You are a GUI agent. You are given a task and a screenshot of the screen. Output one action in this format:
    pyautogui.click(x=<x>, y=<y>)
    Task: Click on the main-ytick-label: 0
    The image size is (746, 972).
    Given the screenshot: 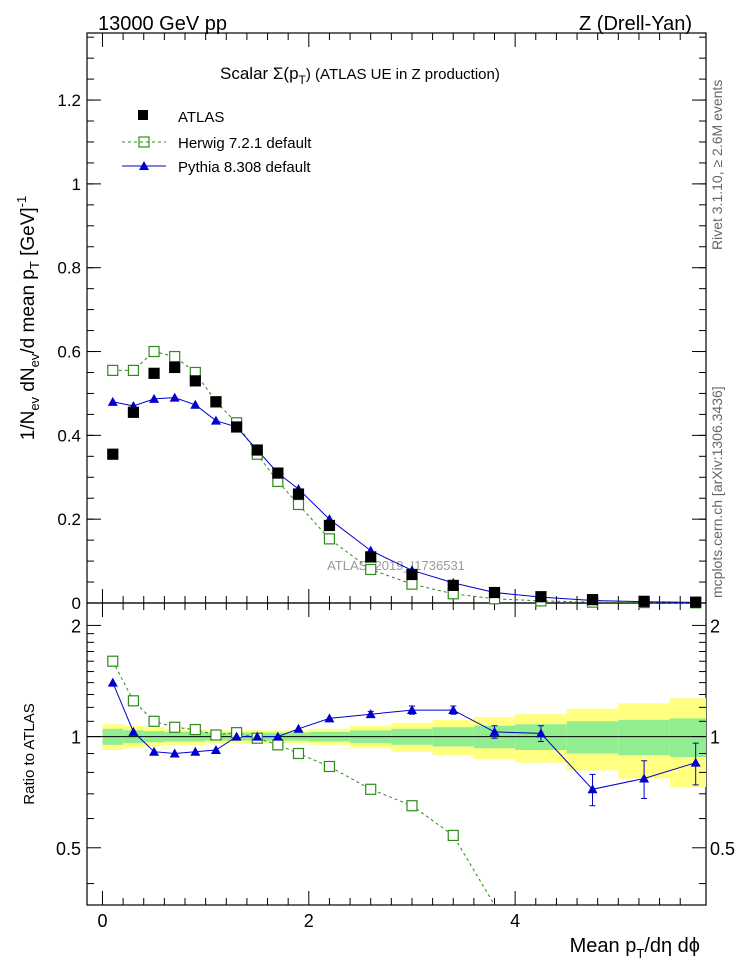 What is the action you would take?
    pyautogui.click(x=76, y=603)
    